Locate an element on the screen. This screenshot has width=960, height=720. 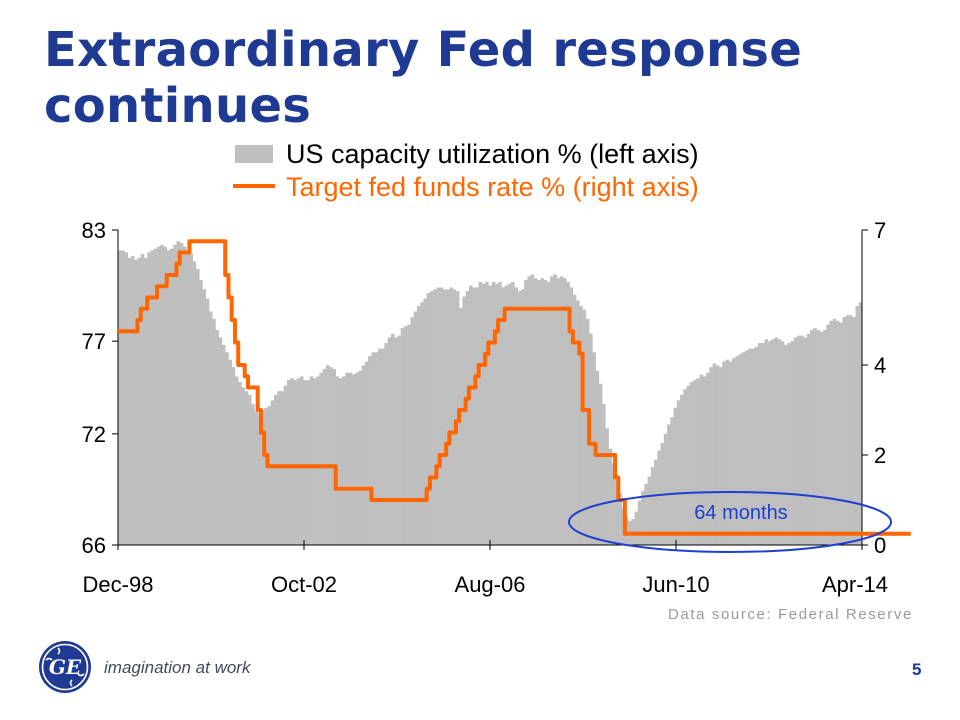
ge-monogram-logo-icon: GE is located at coordinates (65, 667).